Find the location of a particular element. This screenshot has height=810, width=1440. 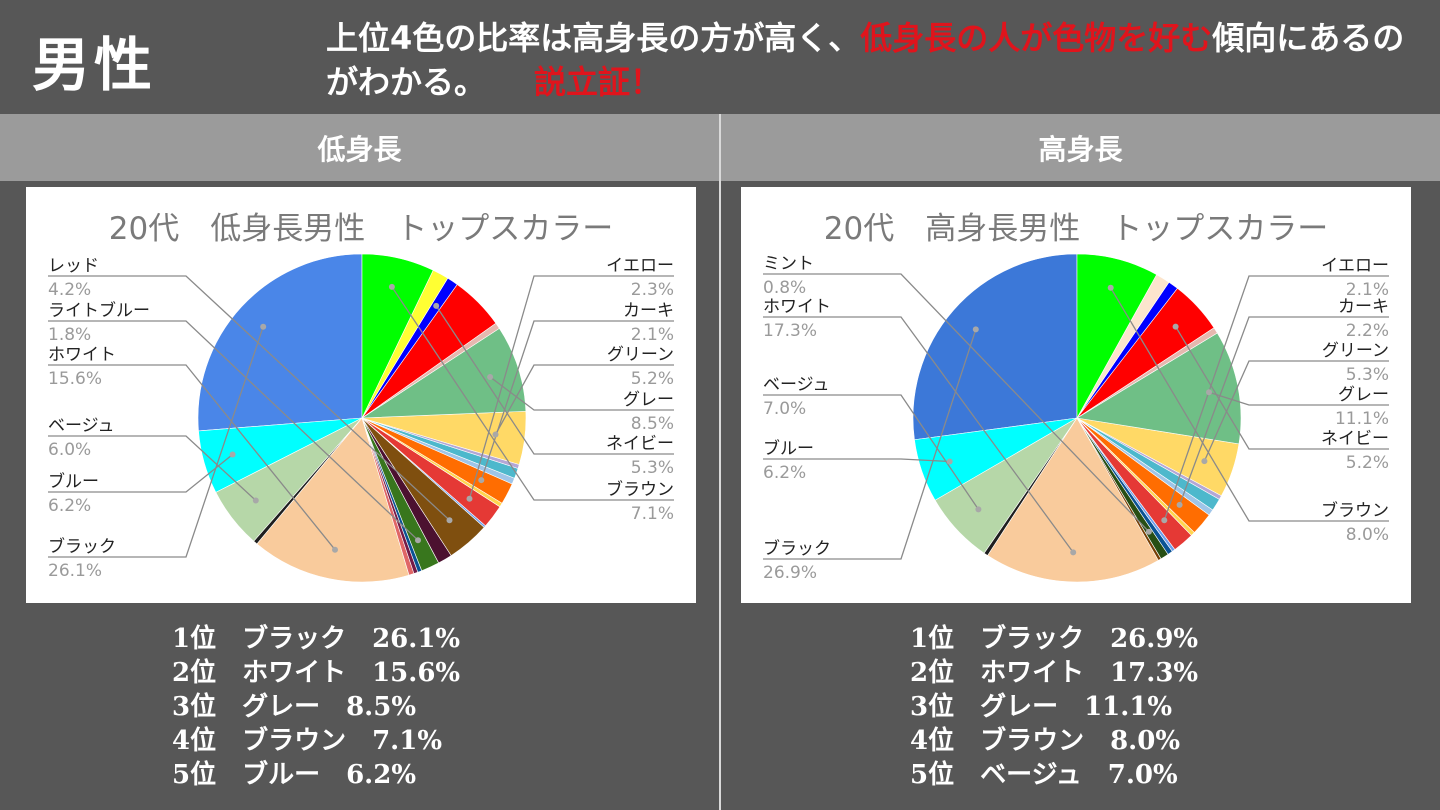

data-label-value: 8.5% is located at coordinates (652, 424).